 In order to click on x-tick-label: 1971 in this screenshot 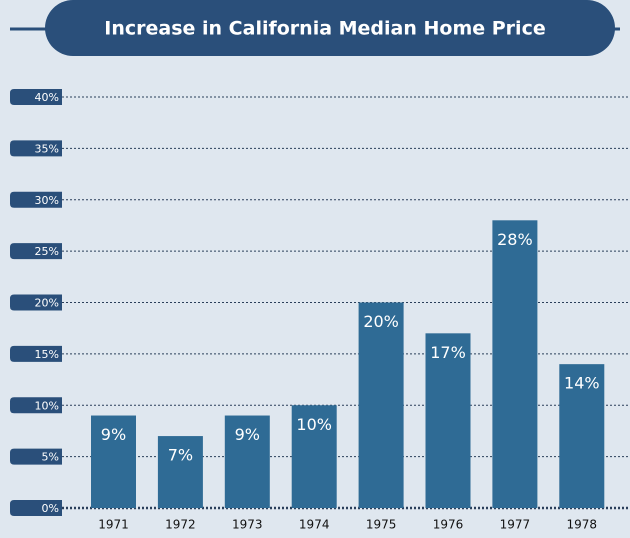, I will do `click(113, 525)`.